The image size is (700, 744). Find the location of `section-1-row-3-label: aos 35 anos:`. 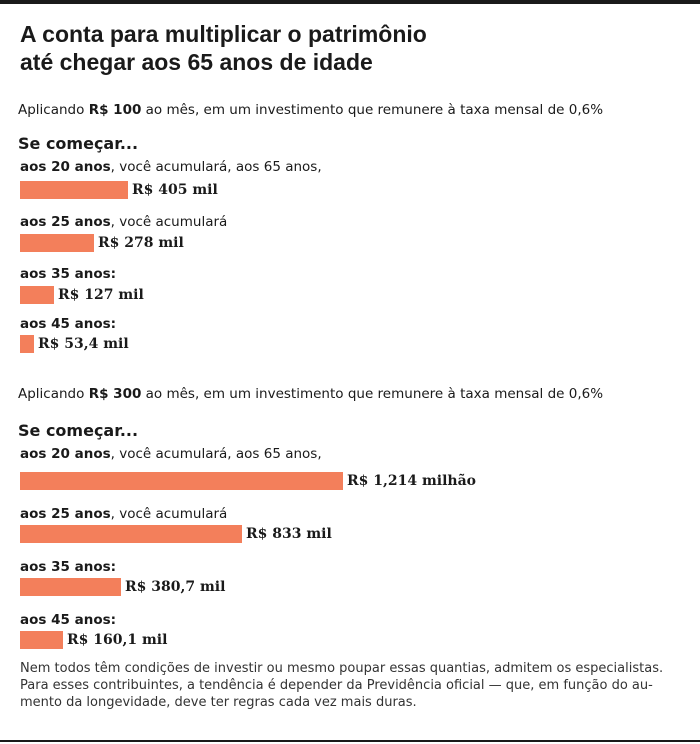

section-1-row-3-label: aos 35 anos: is located at coordinates (68, 274).